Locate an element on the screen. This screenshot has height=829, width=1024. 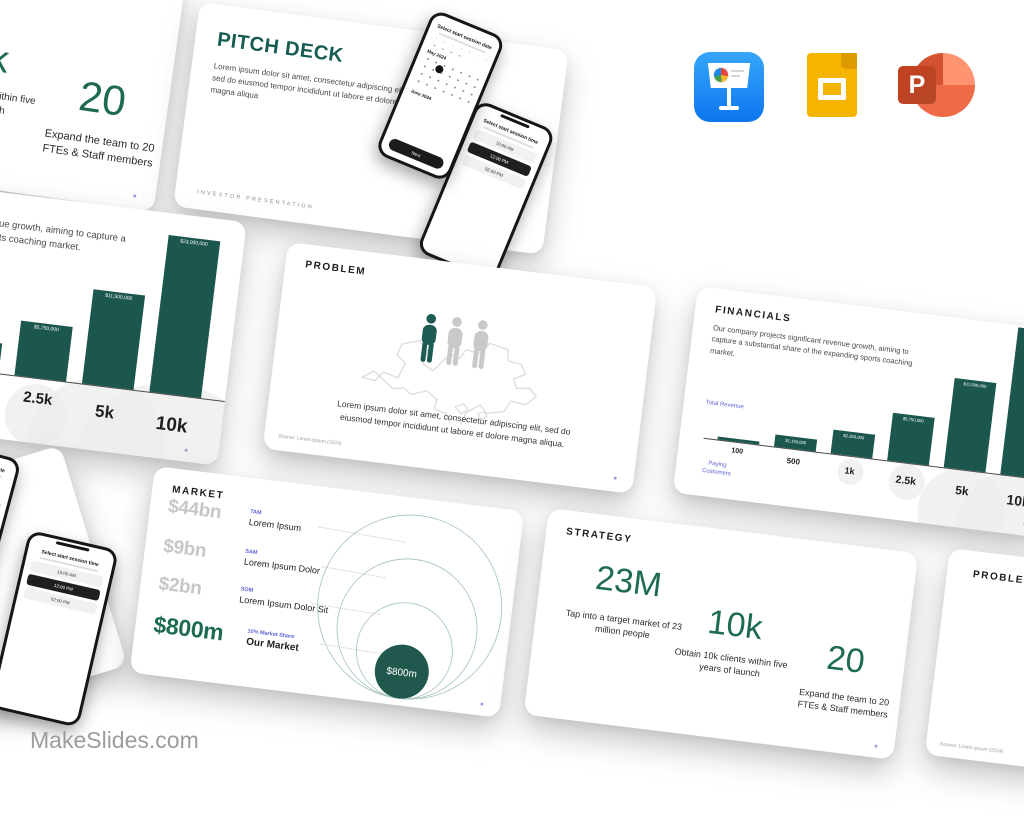
market-row-tag: SAM is located at coordinates (251, 552).